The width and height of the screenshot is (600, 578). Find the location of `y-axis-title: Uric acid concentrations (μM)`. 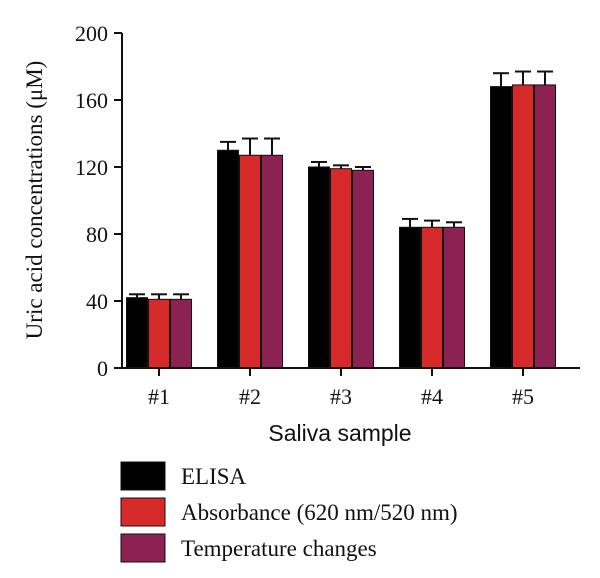

y-axis-title: Uric acid concentrations (μM) is located at coordinates (34, 200).